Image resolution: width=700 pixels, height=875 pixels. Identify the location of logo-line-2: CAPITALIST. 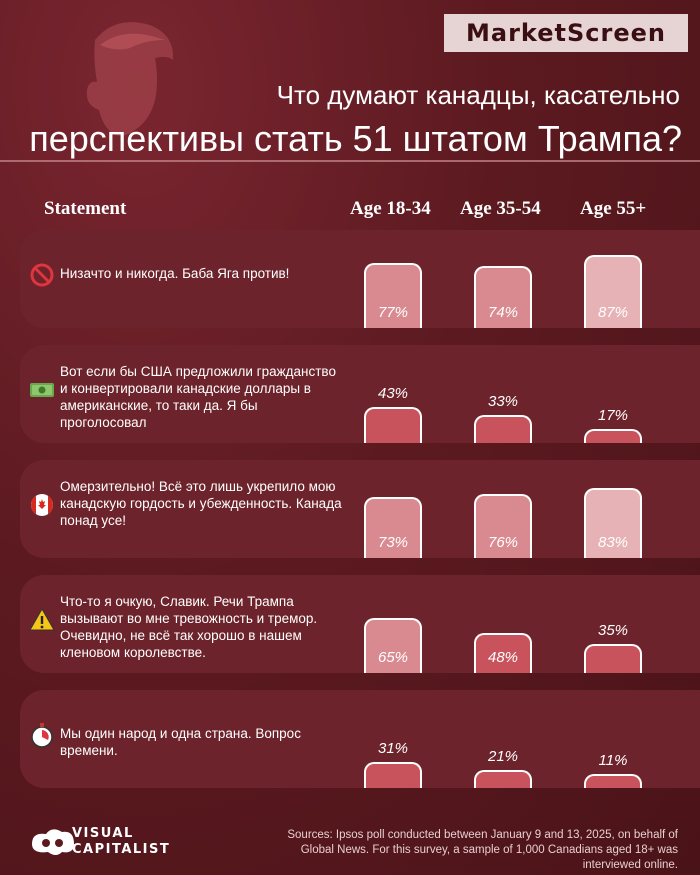
(121, 849).